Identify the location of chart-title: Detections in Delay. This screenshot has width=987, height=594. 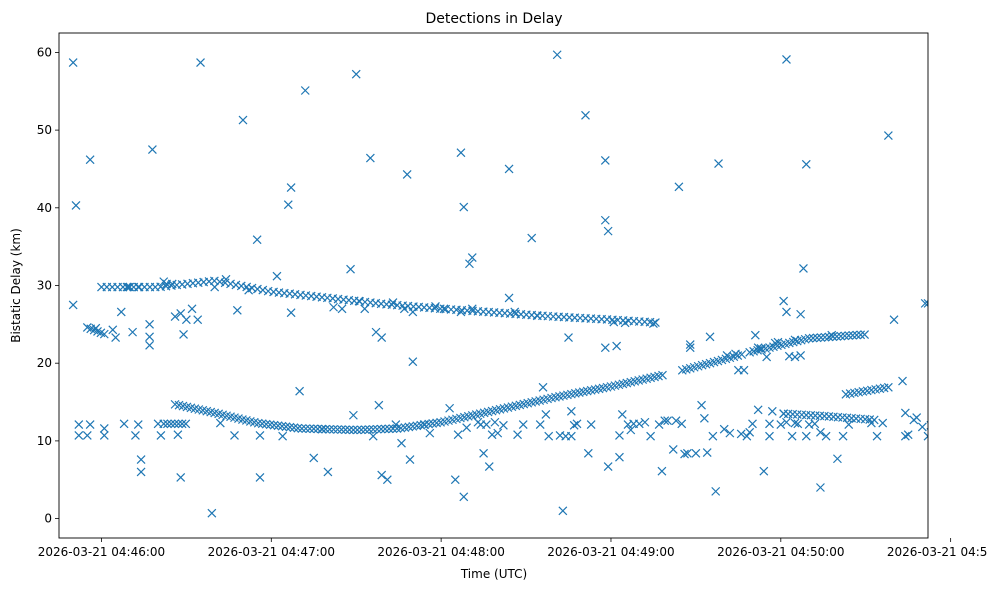
(493, 19).